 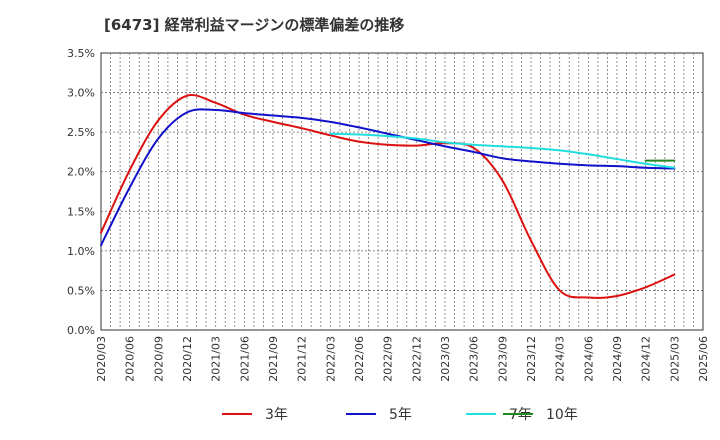 I want to click on x-tick-label: 2020/06, so click(x=130, y=359).